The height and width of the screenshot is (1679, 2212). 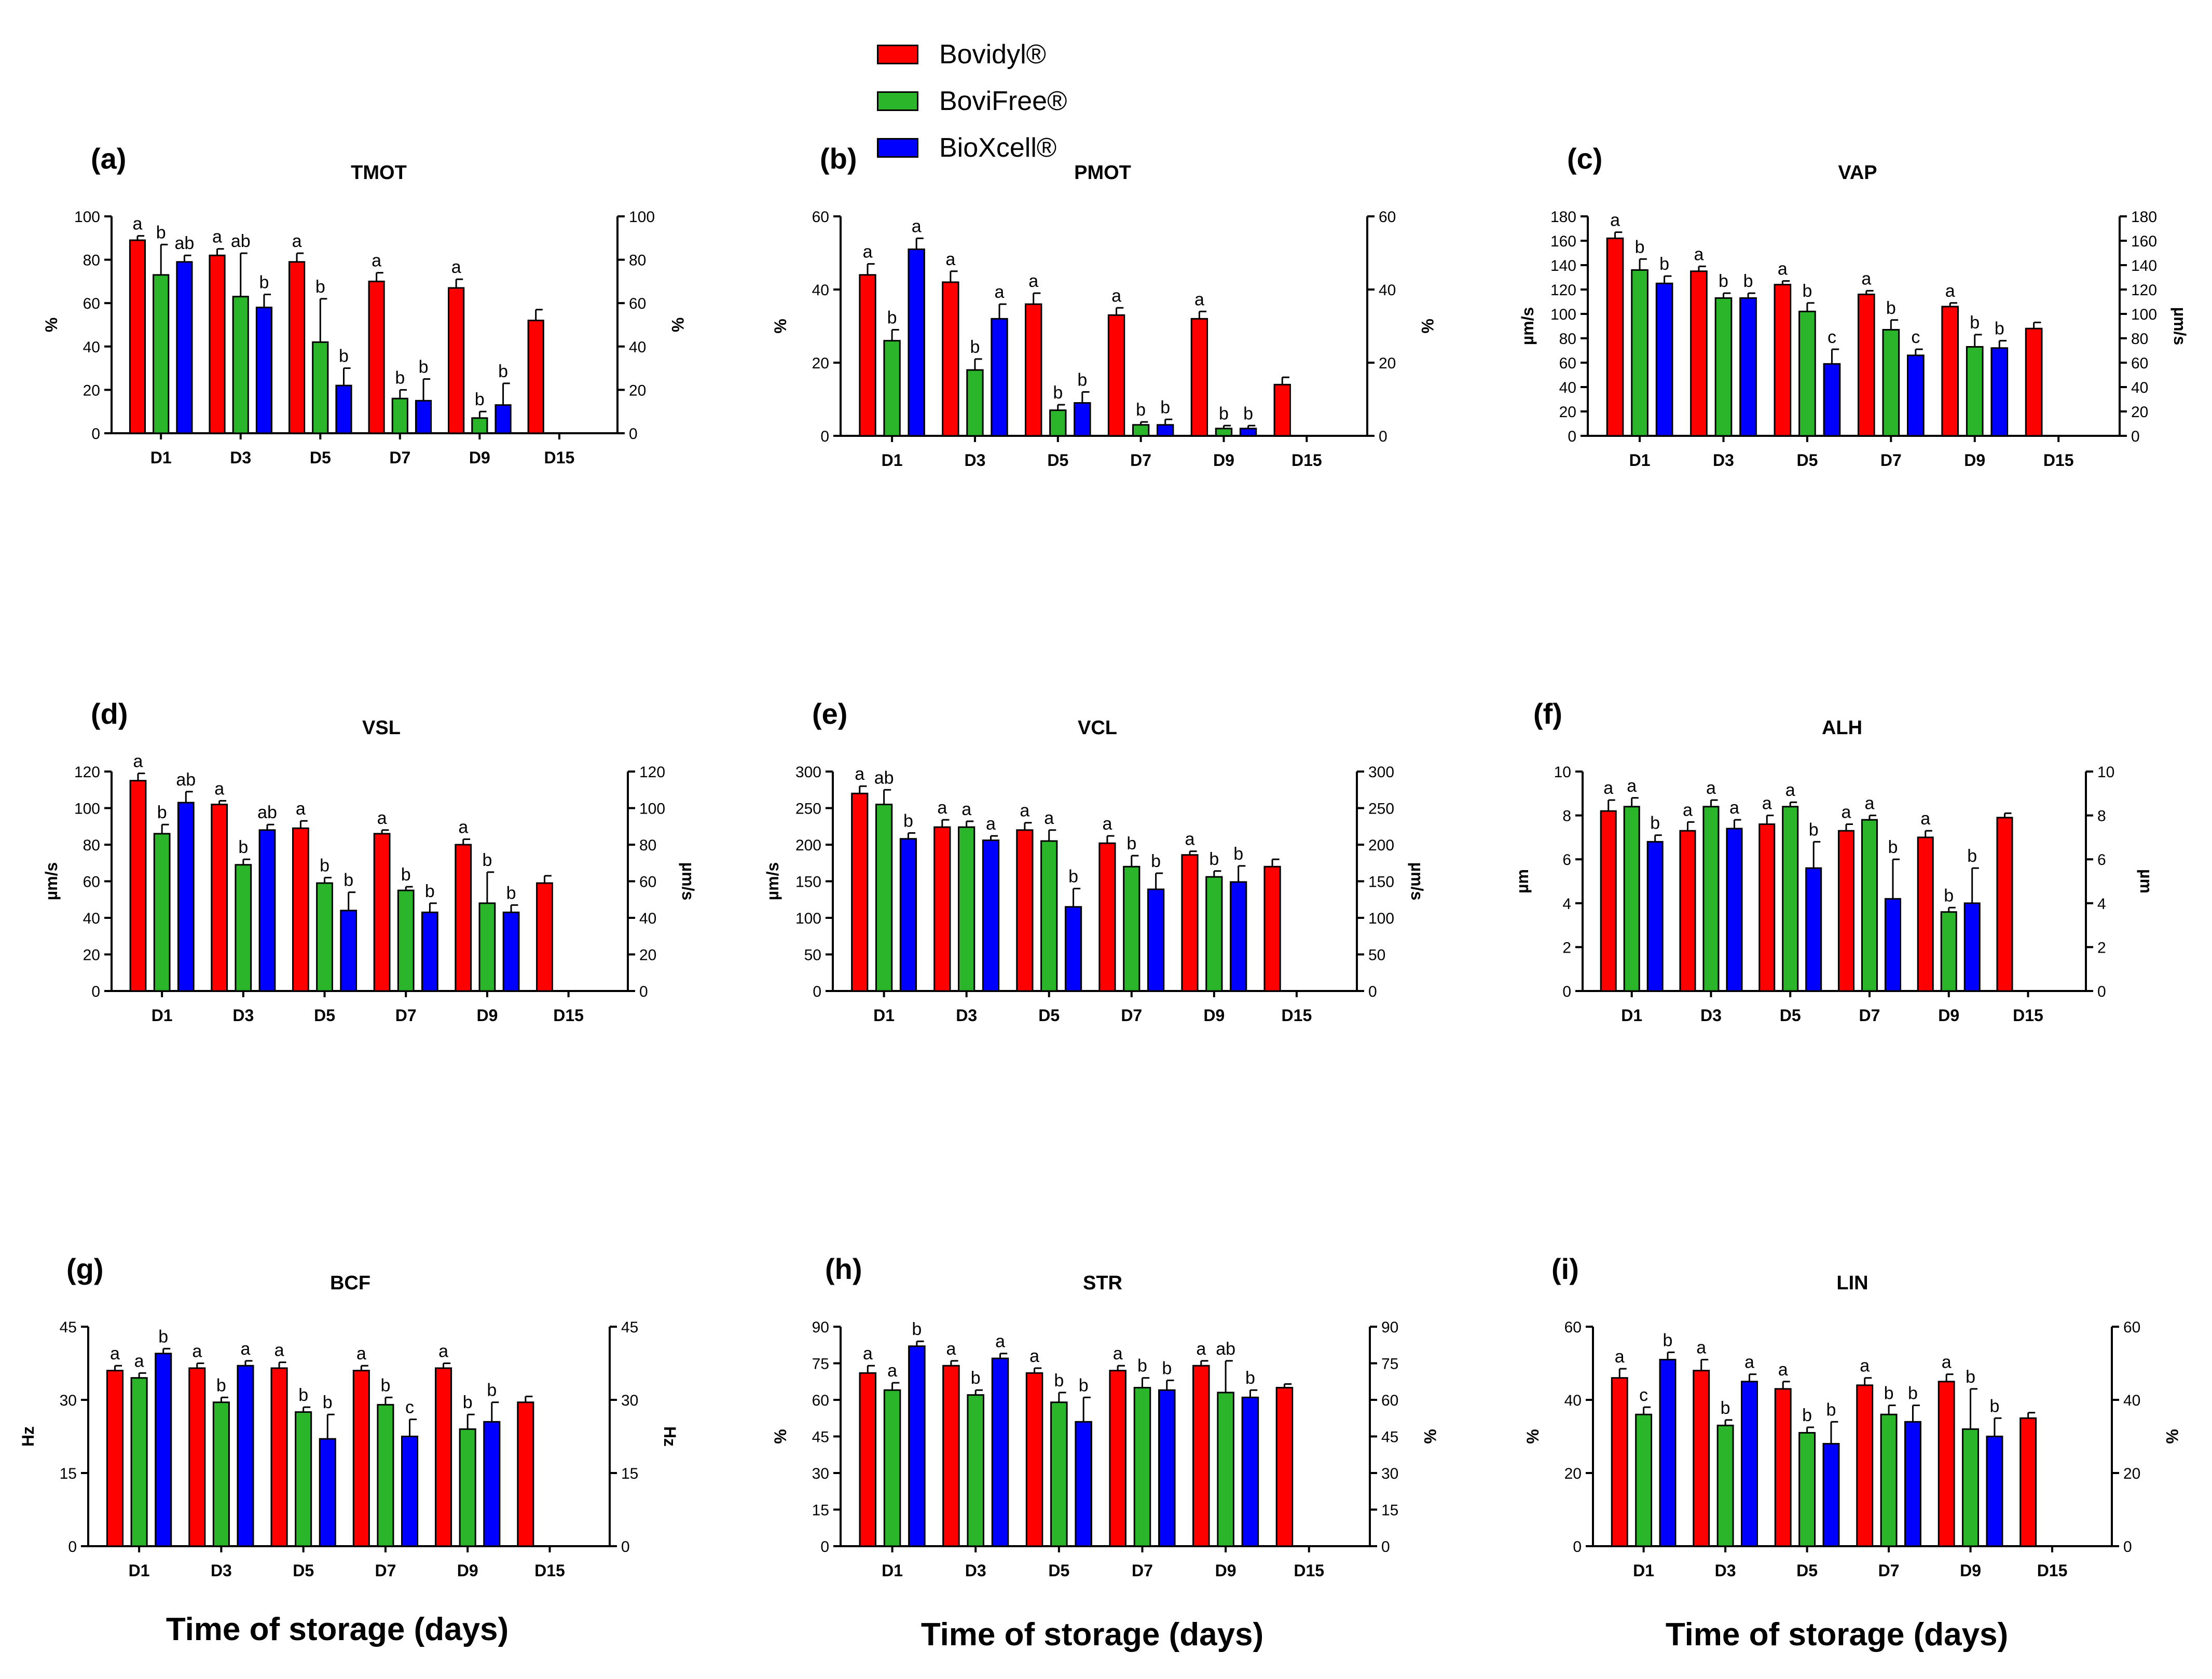 What do you see at coordinates (1389, 1327) in the screenshot?
I see `y-tick-label-right: 90` at bounding box center [1389, 1327].